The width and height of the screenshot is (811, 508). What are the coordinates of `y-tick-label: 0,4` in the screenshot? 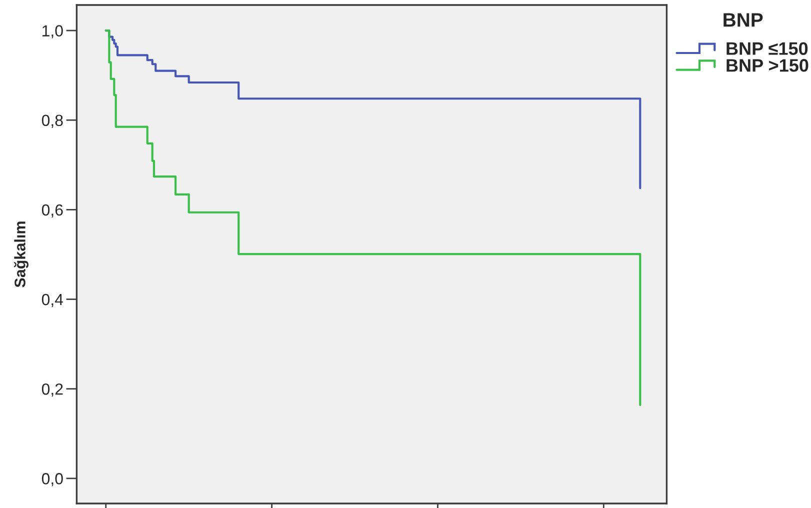 It's located at (53, 301).